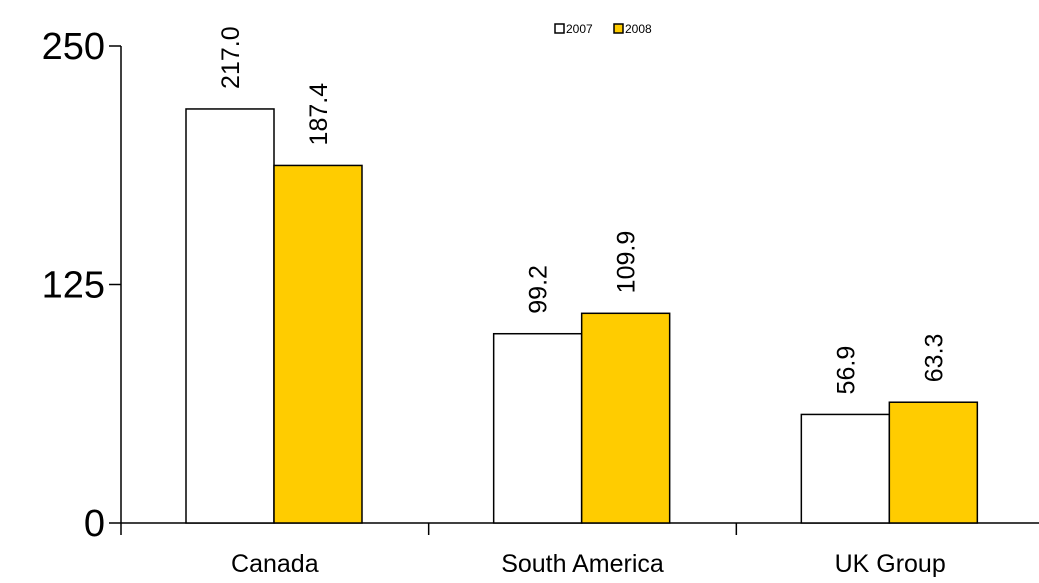  I want to click on data-label: 187.4, so click(319, 114).